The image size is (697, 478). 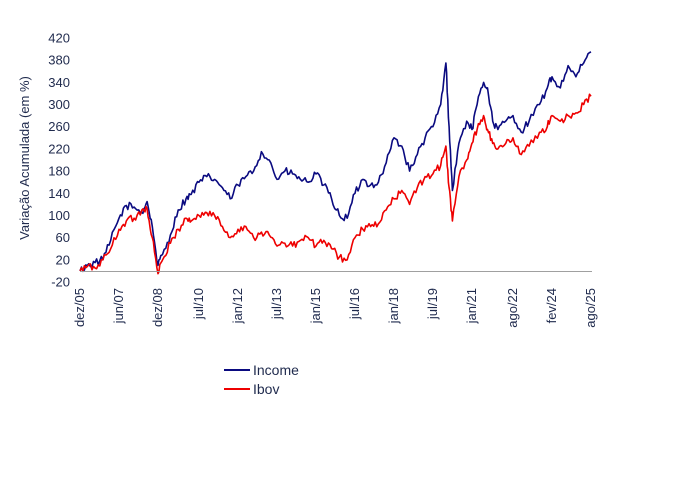 I want to click on y-tick-label: 260, so click(x=59, y=126).